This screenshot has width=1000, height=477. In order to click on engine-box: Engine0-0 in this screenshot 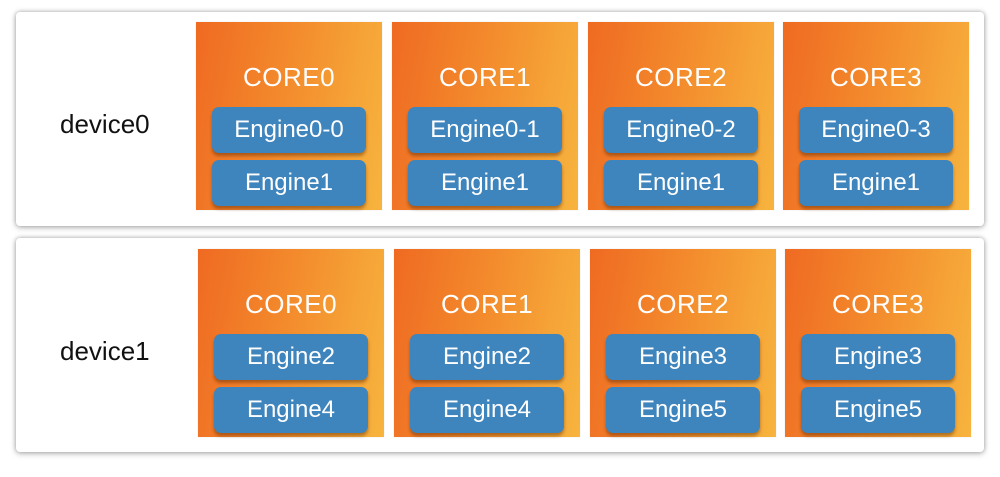, I will do `click(289, 130)`.